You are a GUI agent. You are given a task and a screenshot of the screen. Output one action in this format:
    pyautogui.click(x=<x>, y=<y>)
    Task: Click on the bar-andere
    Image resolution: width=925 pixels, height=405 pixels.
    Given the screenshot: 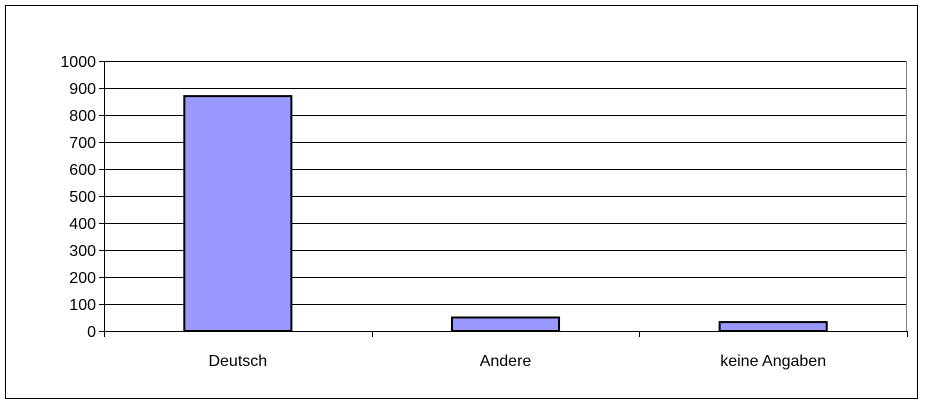 What is the action you would take?
    pyautogui.click(x=505, y=324)
    